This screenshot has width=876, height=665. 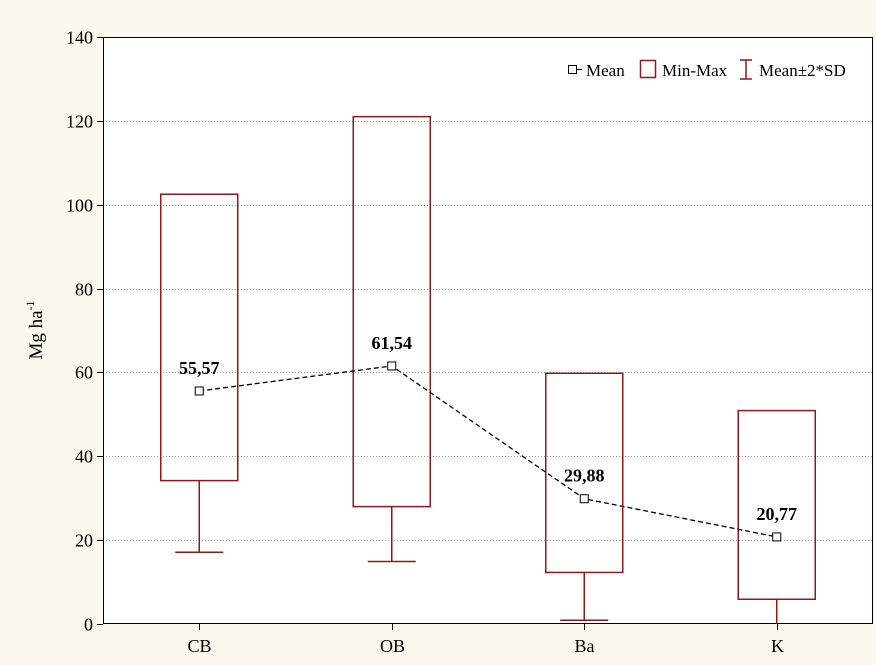 What do you see at coordinates (802, 70) in the screenshot?
I see `legend-sd-label: Mean±2*SD` at bounding box center [802, 70].